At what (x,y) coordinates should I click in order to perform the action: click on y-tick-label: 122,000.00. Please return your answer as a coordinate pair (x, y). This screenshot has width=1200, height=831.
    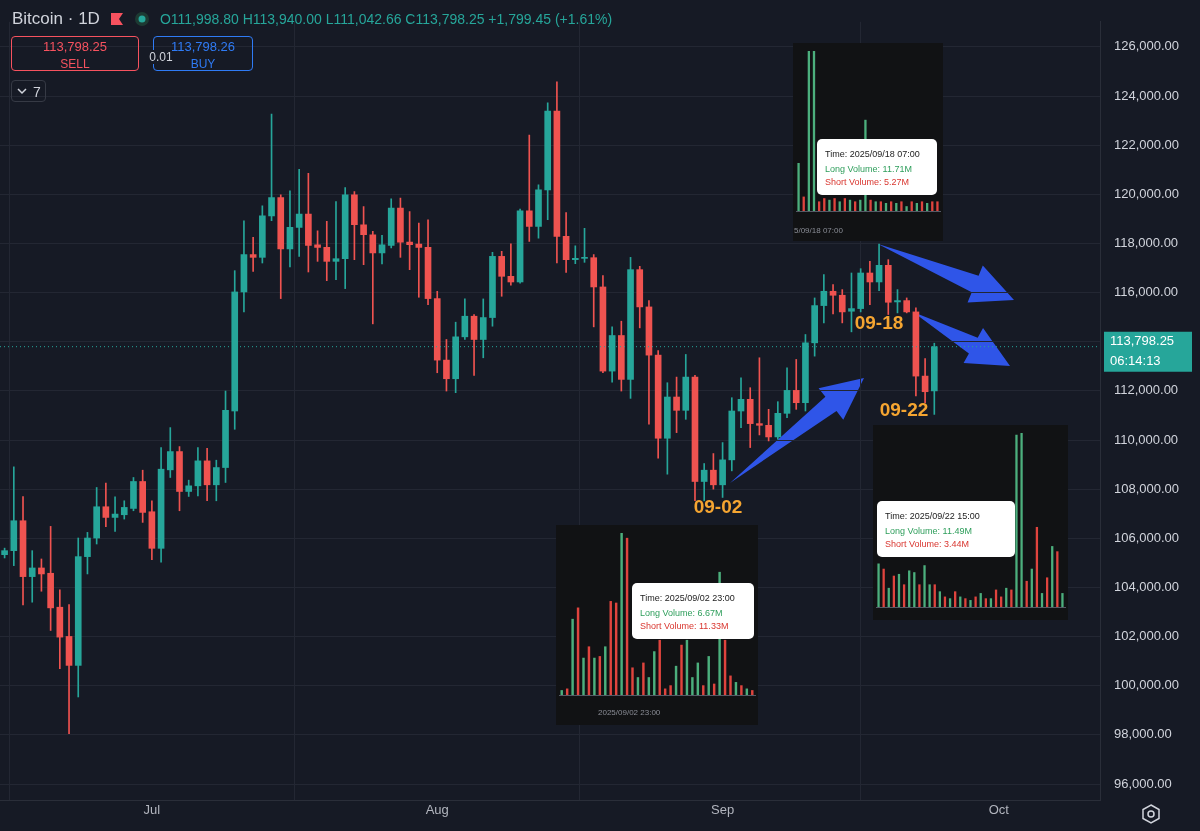
    Looking at the image, I should click on (1147, 144).